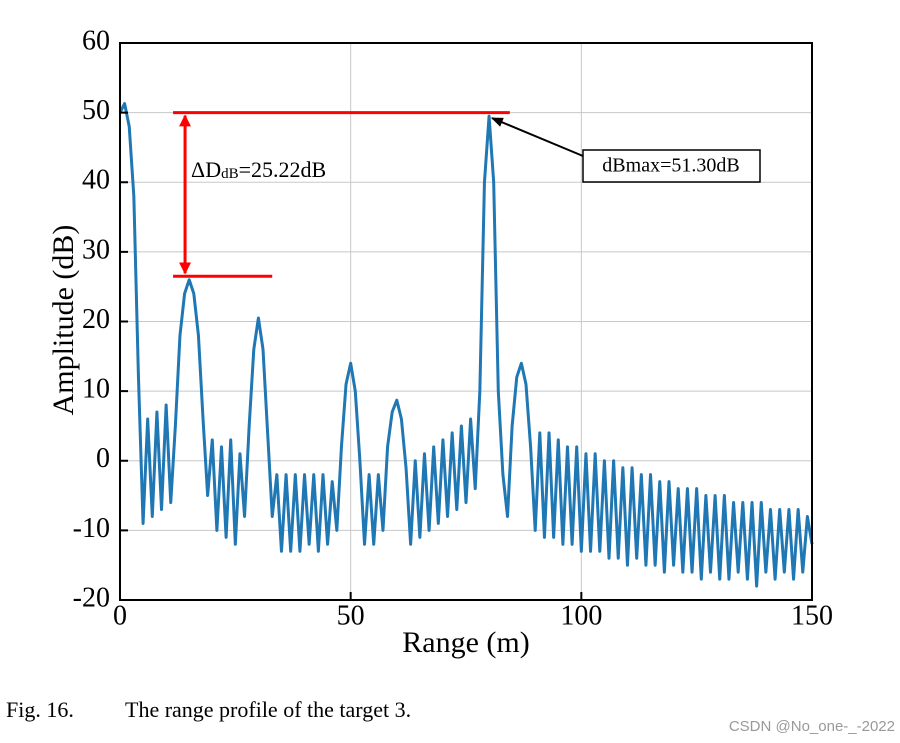 The image size is (900, 743). What do you see at coordinates (63, 320) in the screenshot?
I see `y-axis-label: Amplitude (dB)` at bounding box center [63, 320].